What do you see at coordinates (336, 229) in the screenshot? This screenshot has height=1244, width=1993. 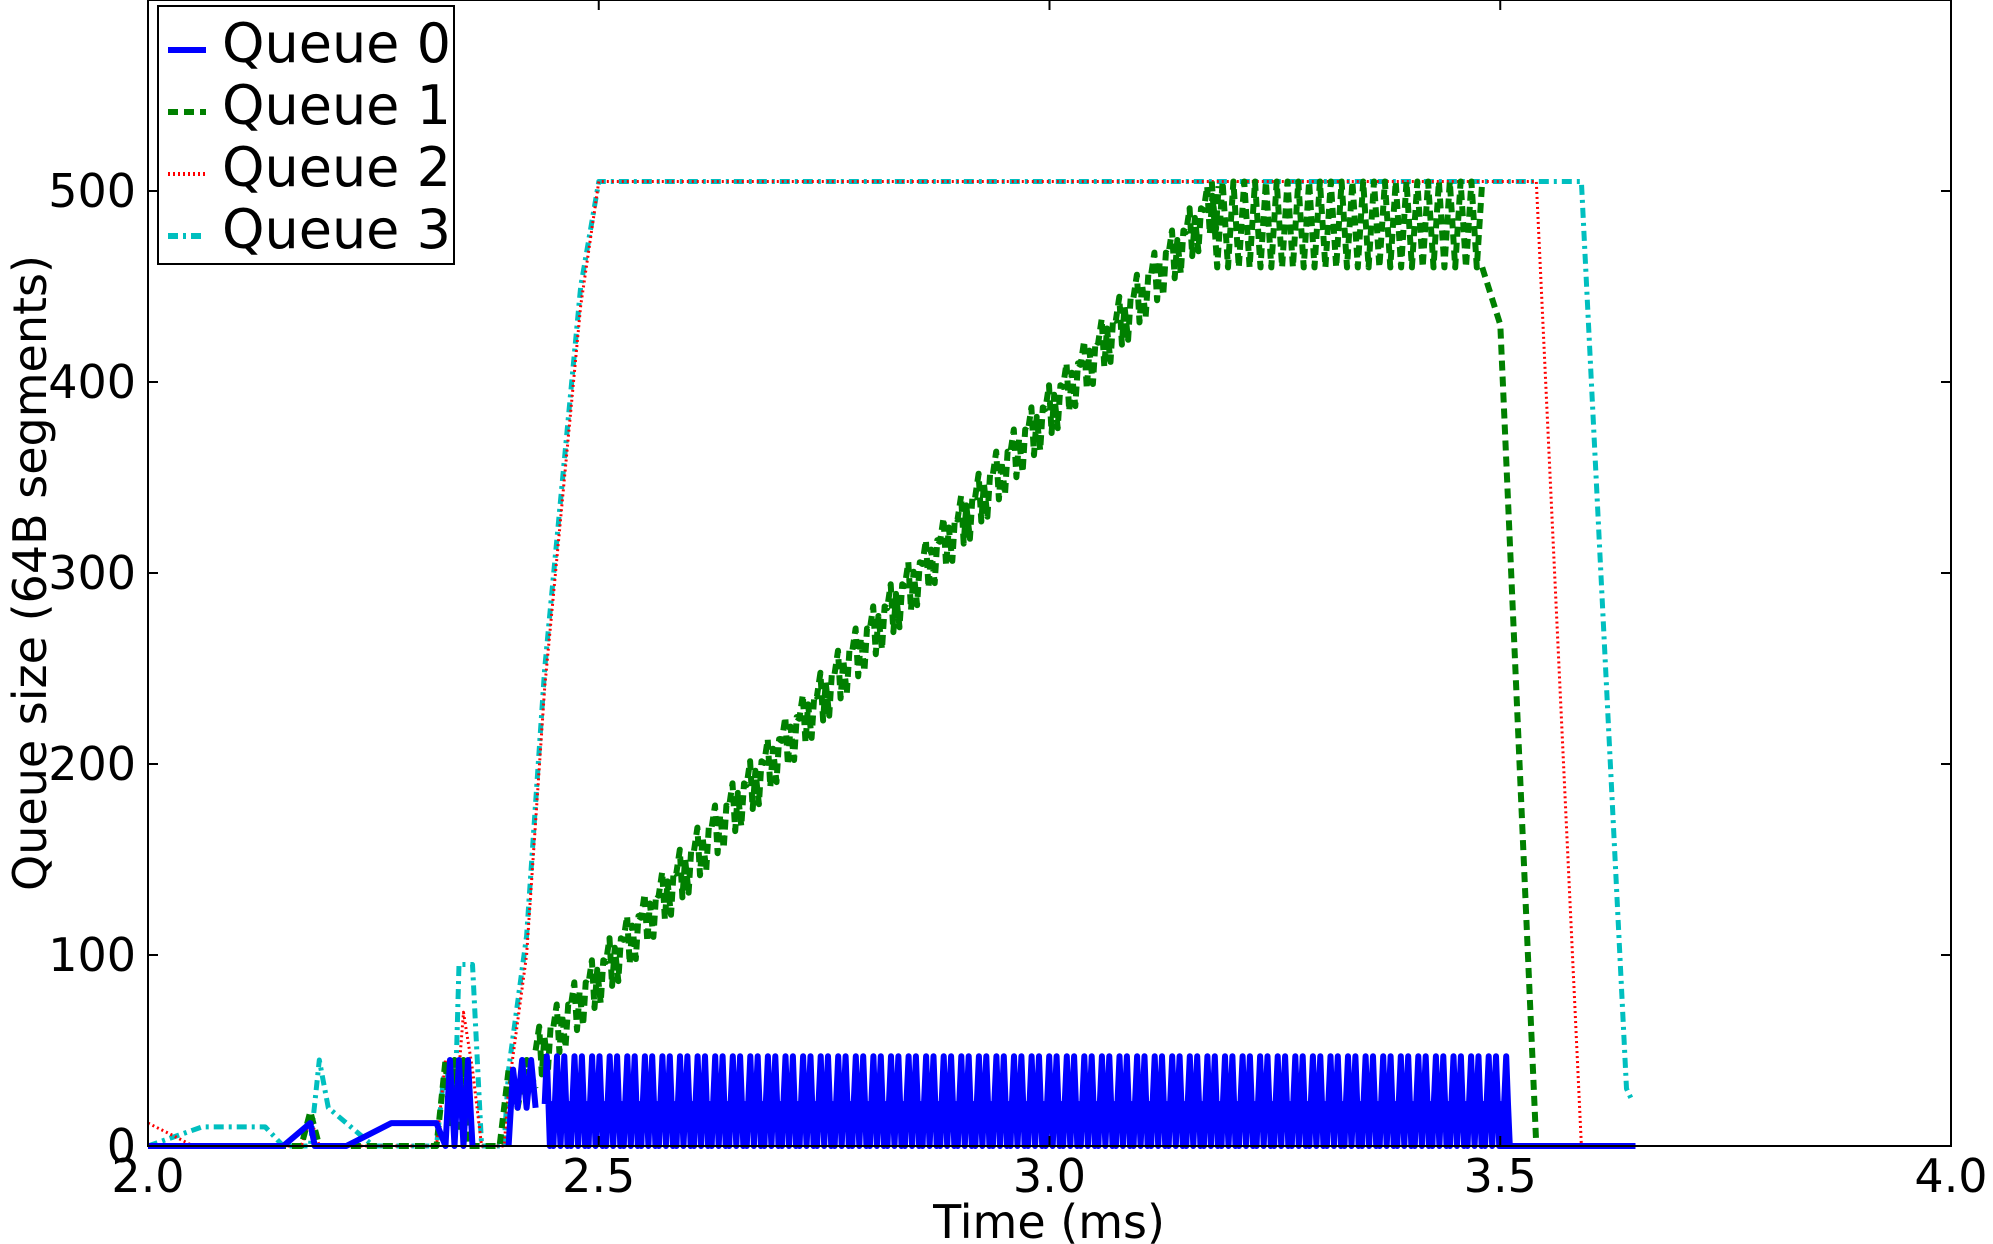 I see `legend-label-queue-3: Queue 3` at bounding box center [336, 229].